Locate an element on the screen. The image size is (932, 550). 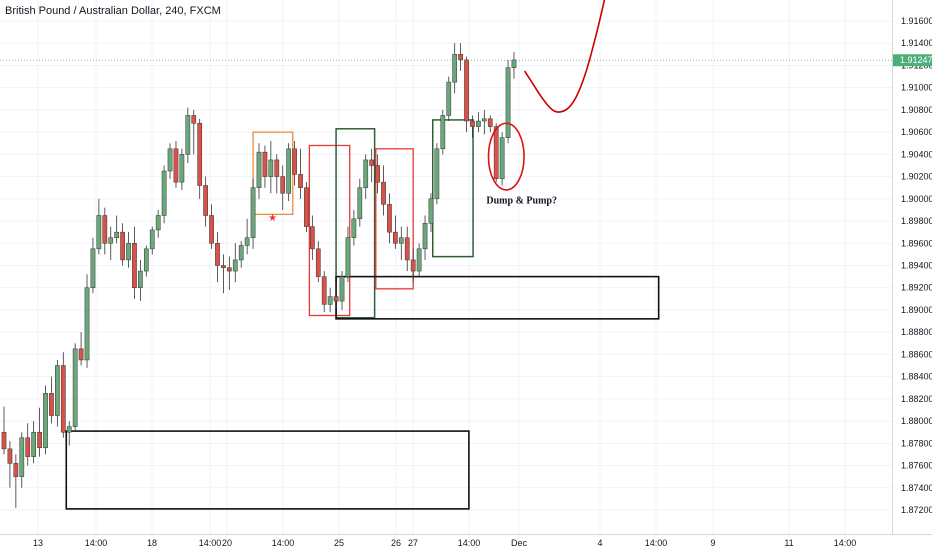
y-tick-label: 1.89000 is located at coordinates (916, 310).